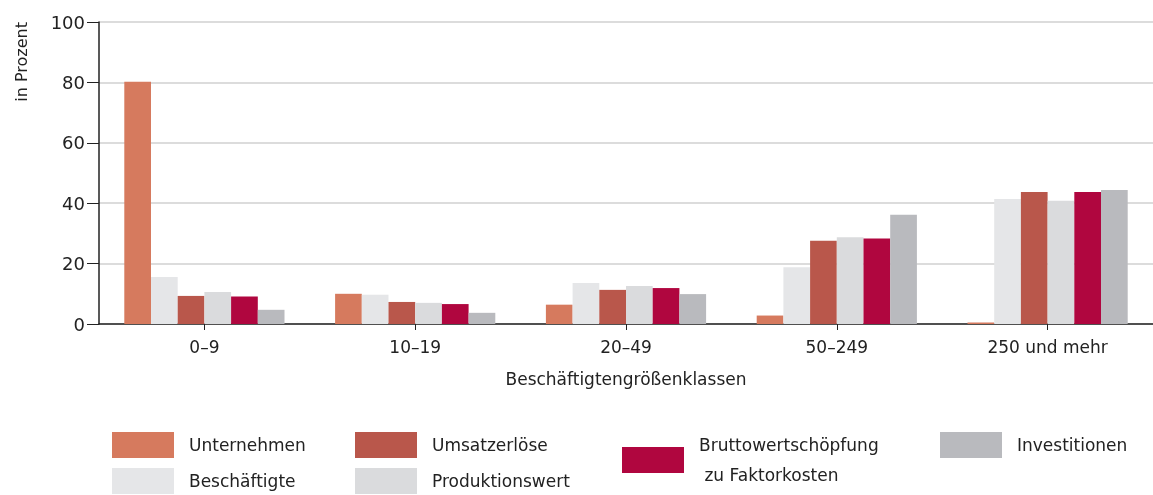 This screenshot has width=1153, height=495. What do you see at coordinates (1072, 445) in the screenshot?
I see `legend-label: Investitionen` at bounding box center [1072, 445].